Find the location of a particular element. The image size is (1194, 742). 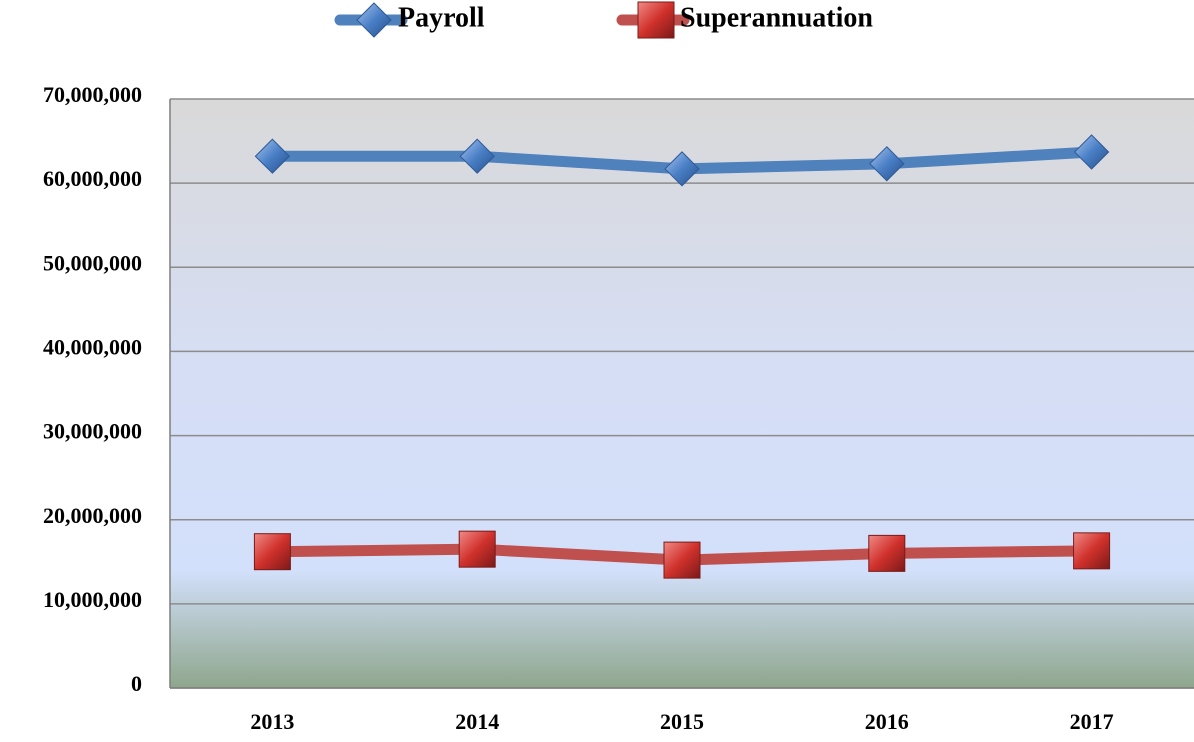

y-tick-label: 10,000,000 is located at coordinates (92, 599).